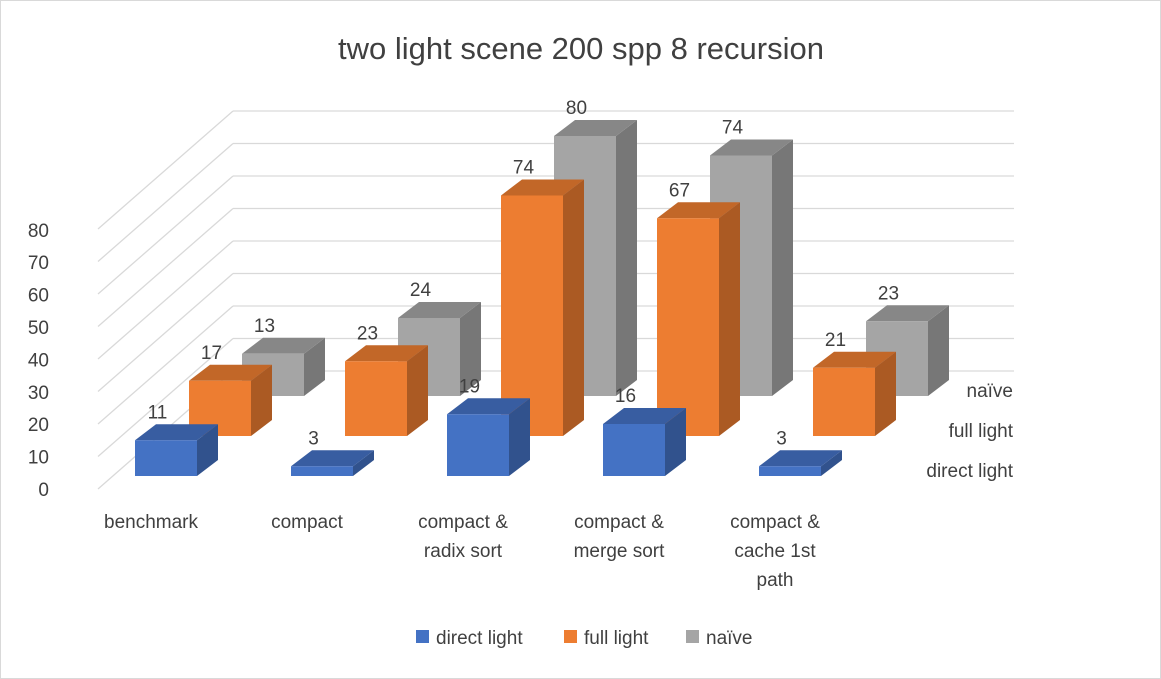 This screenshot has width=1161, height=679. What do you see at coordinates (158, 412) in the screenshot?
I see `data-label: 11` at bounding box center [158, 412].